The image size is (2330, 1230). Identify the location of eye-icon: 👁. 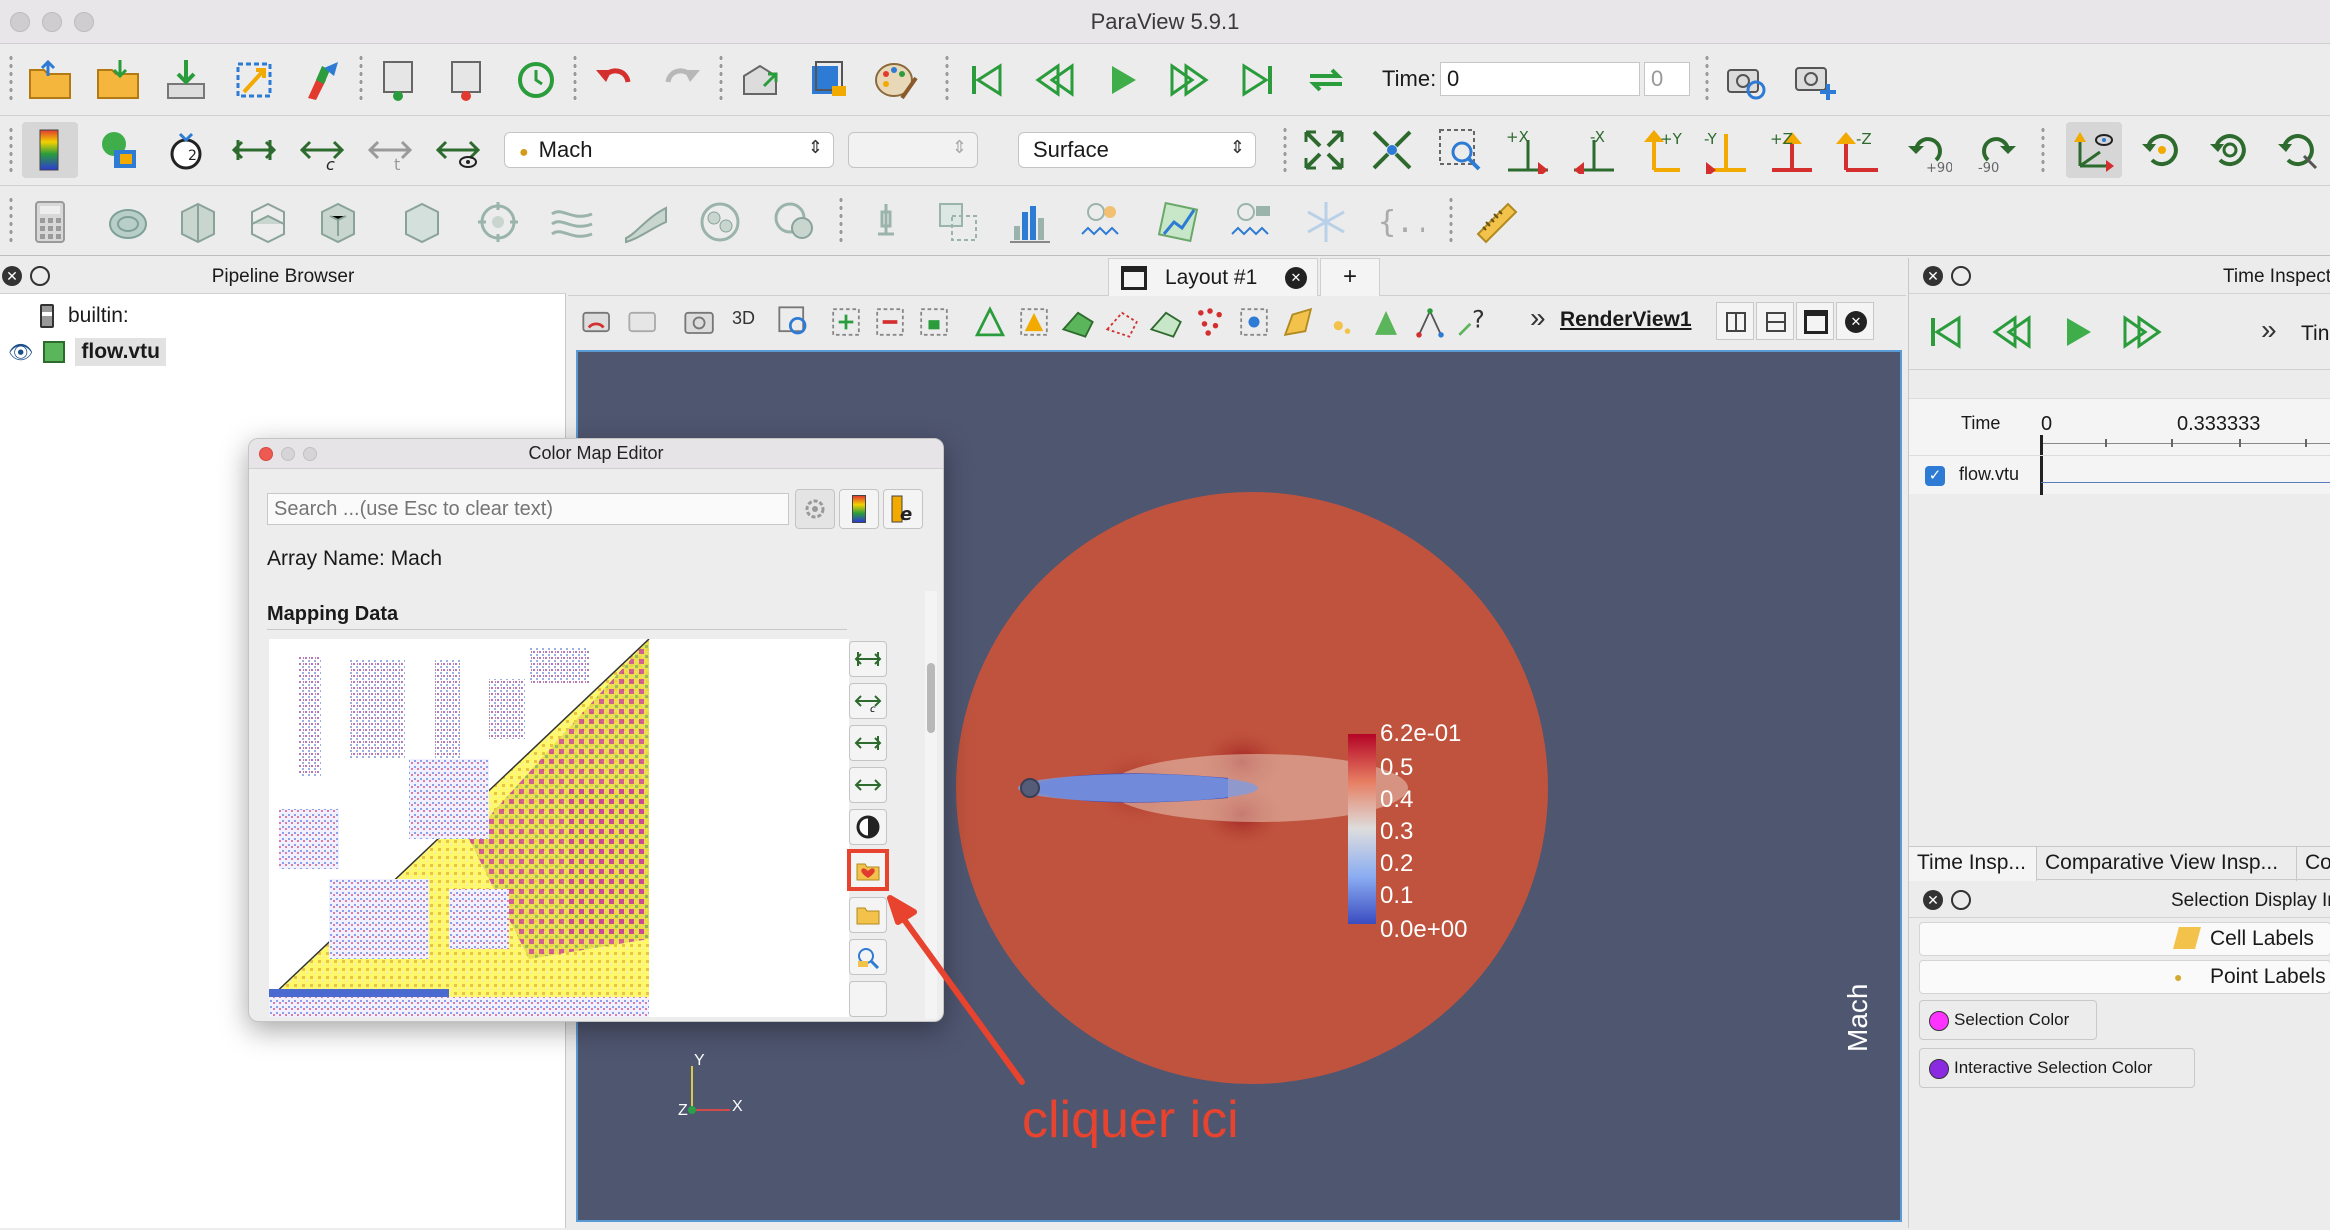
(21, 352).